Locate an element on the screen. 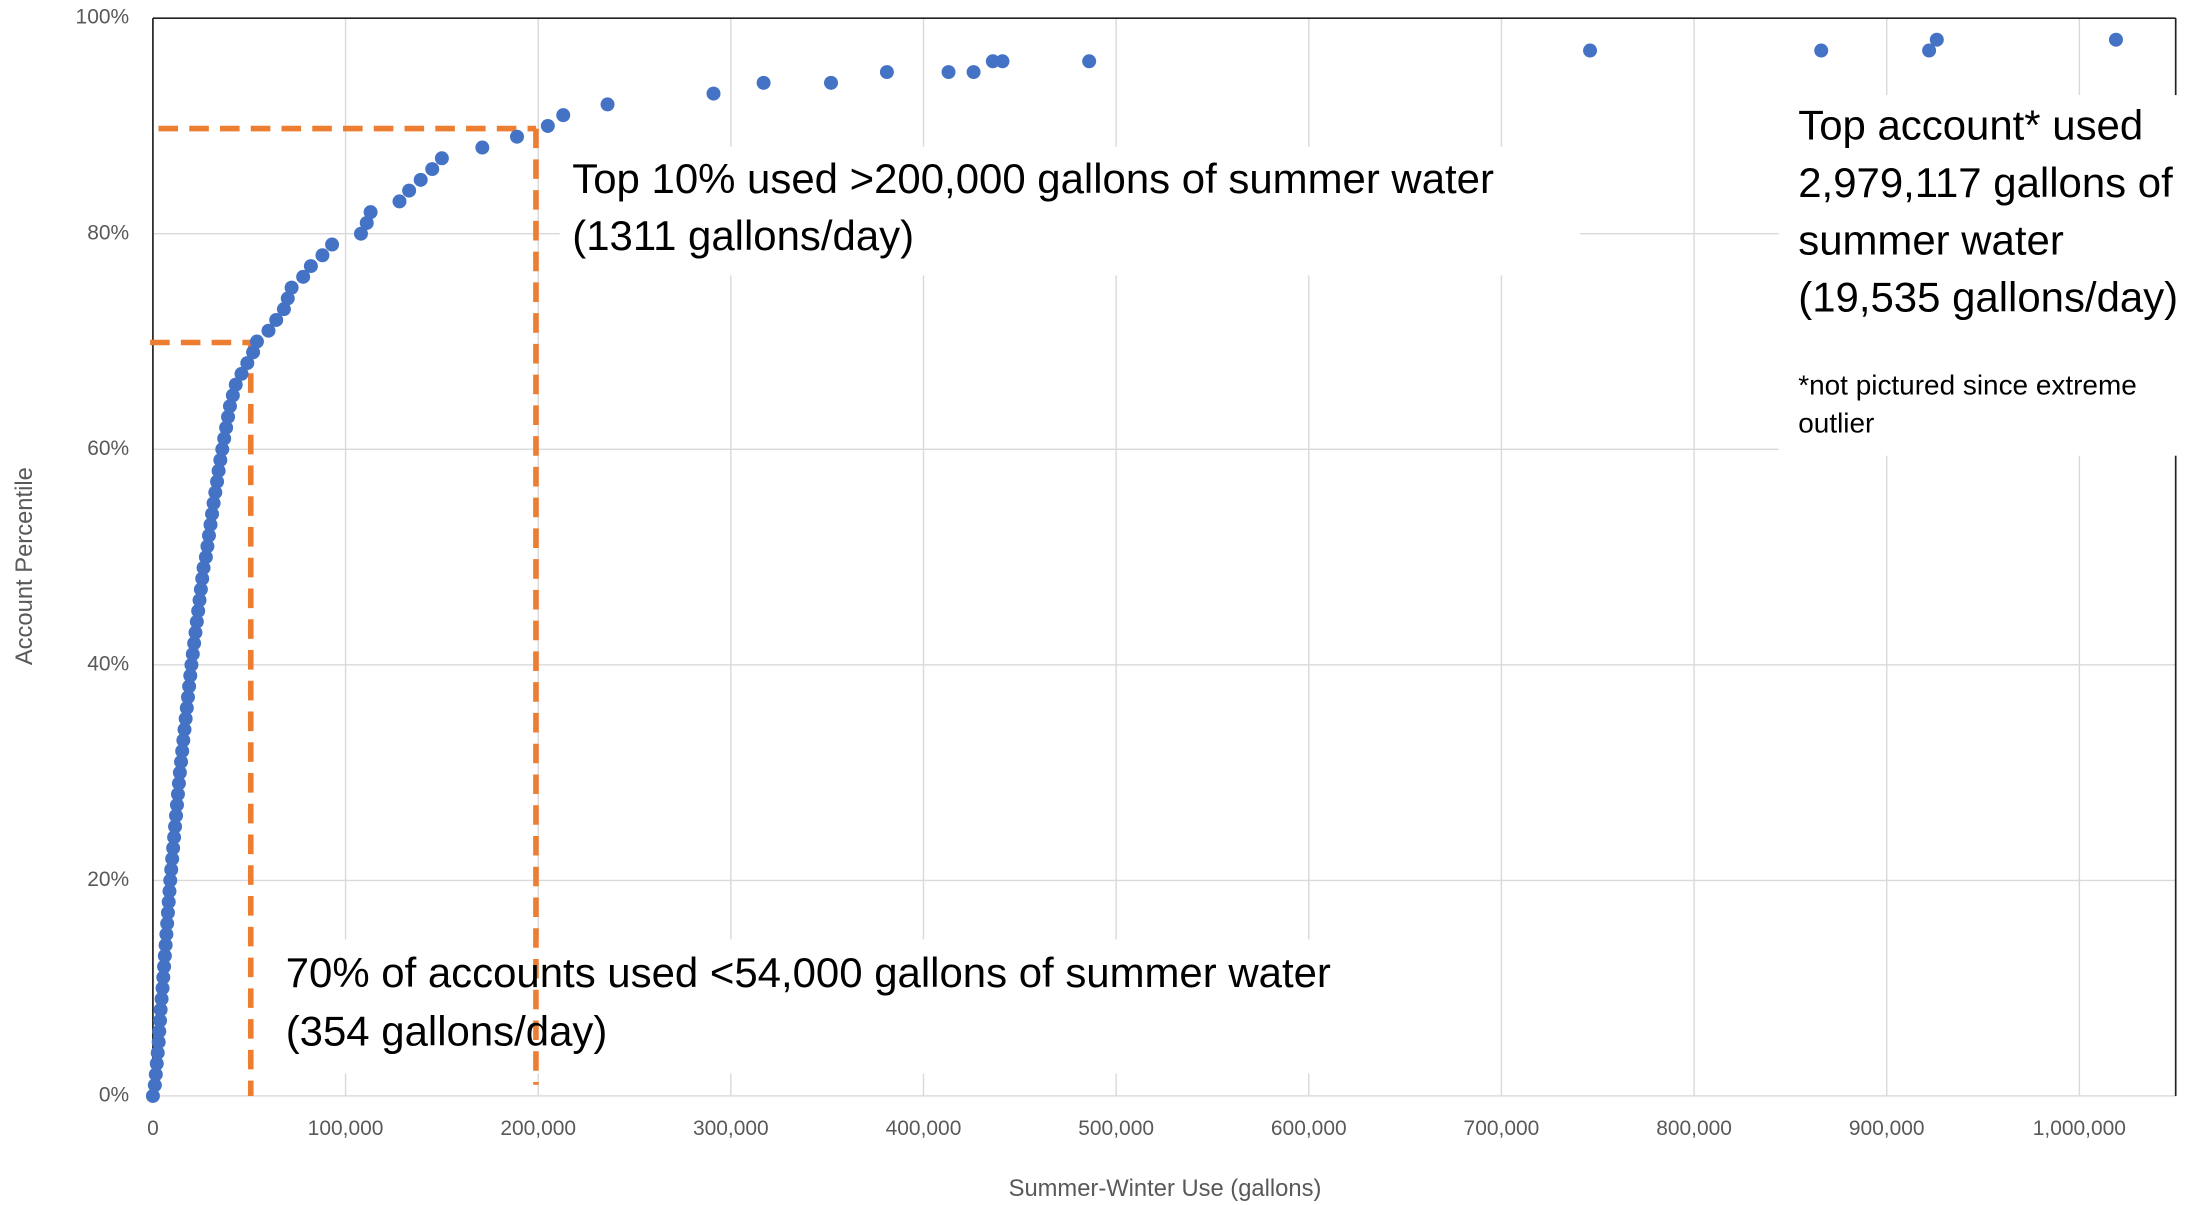  x-tick-label: 600,000 is located at coordinates (1309, 1128).